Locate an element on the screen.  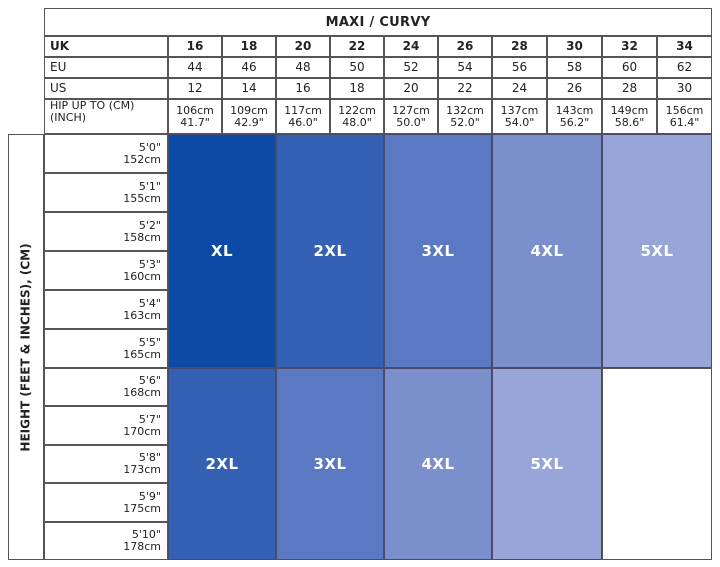
us-value-cell: 20 is located at coordinates (411, 88).